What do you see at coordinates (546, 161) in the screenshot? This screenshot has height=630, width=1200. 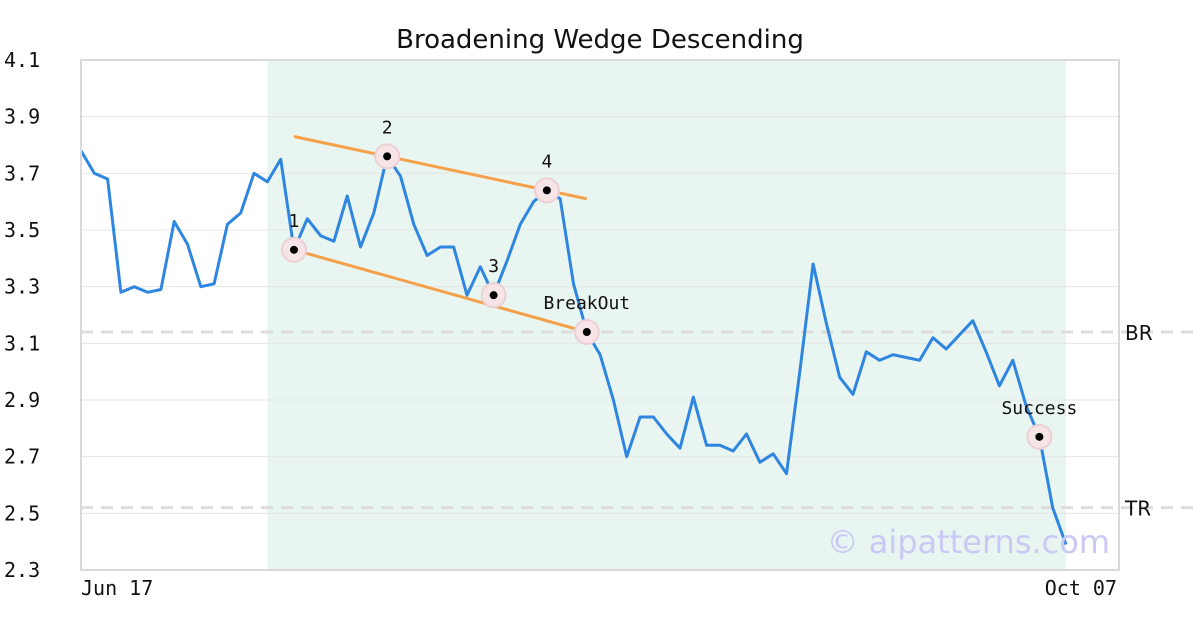 I see `pattern-point-label: 4` at bounding box center [546, 161].